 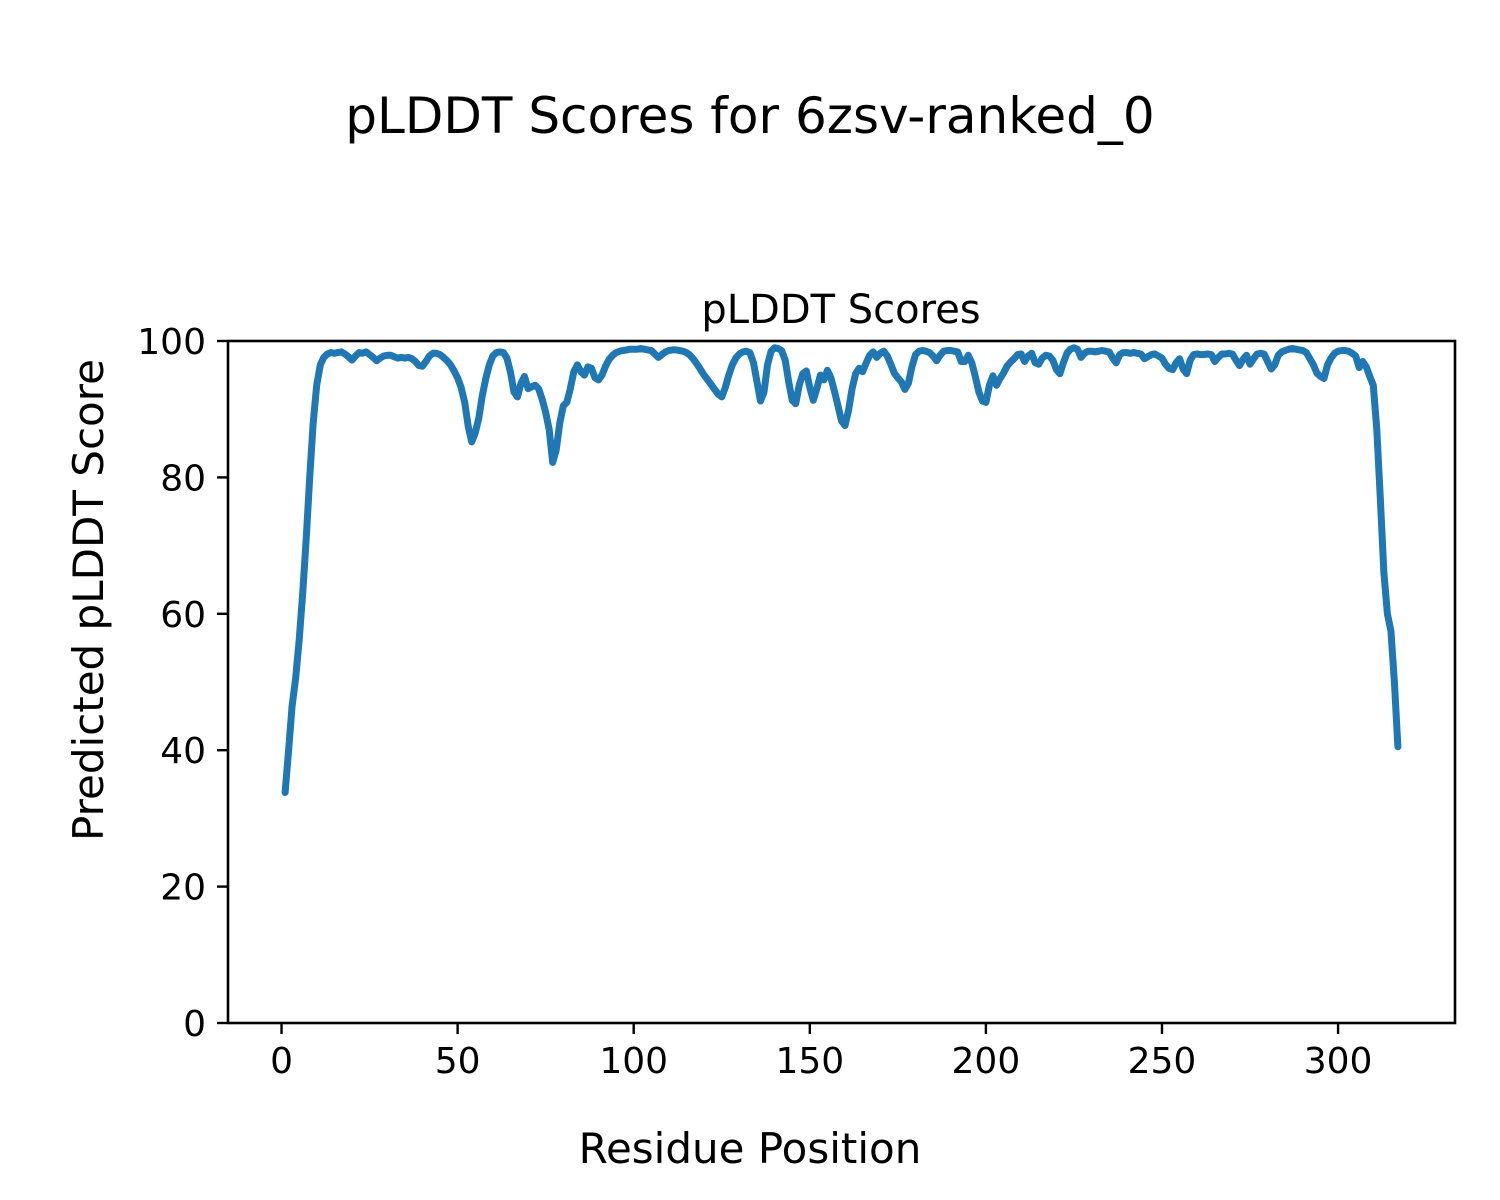 I want to click on x-tick-label: 0, so click(x=281, y=1061).